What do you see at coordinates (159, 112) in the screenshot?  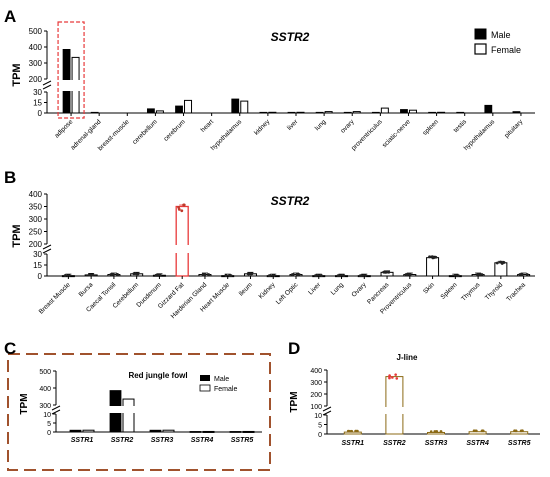 I see `bar-female-cerebellum` at bounding box center [159, 112].